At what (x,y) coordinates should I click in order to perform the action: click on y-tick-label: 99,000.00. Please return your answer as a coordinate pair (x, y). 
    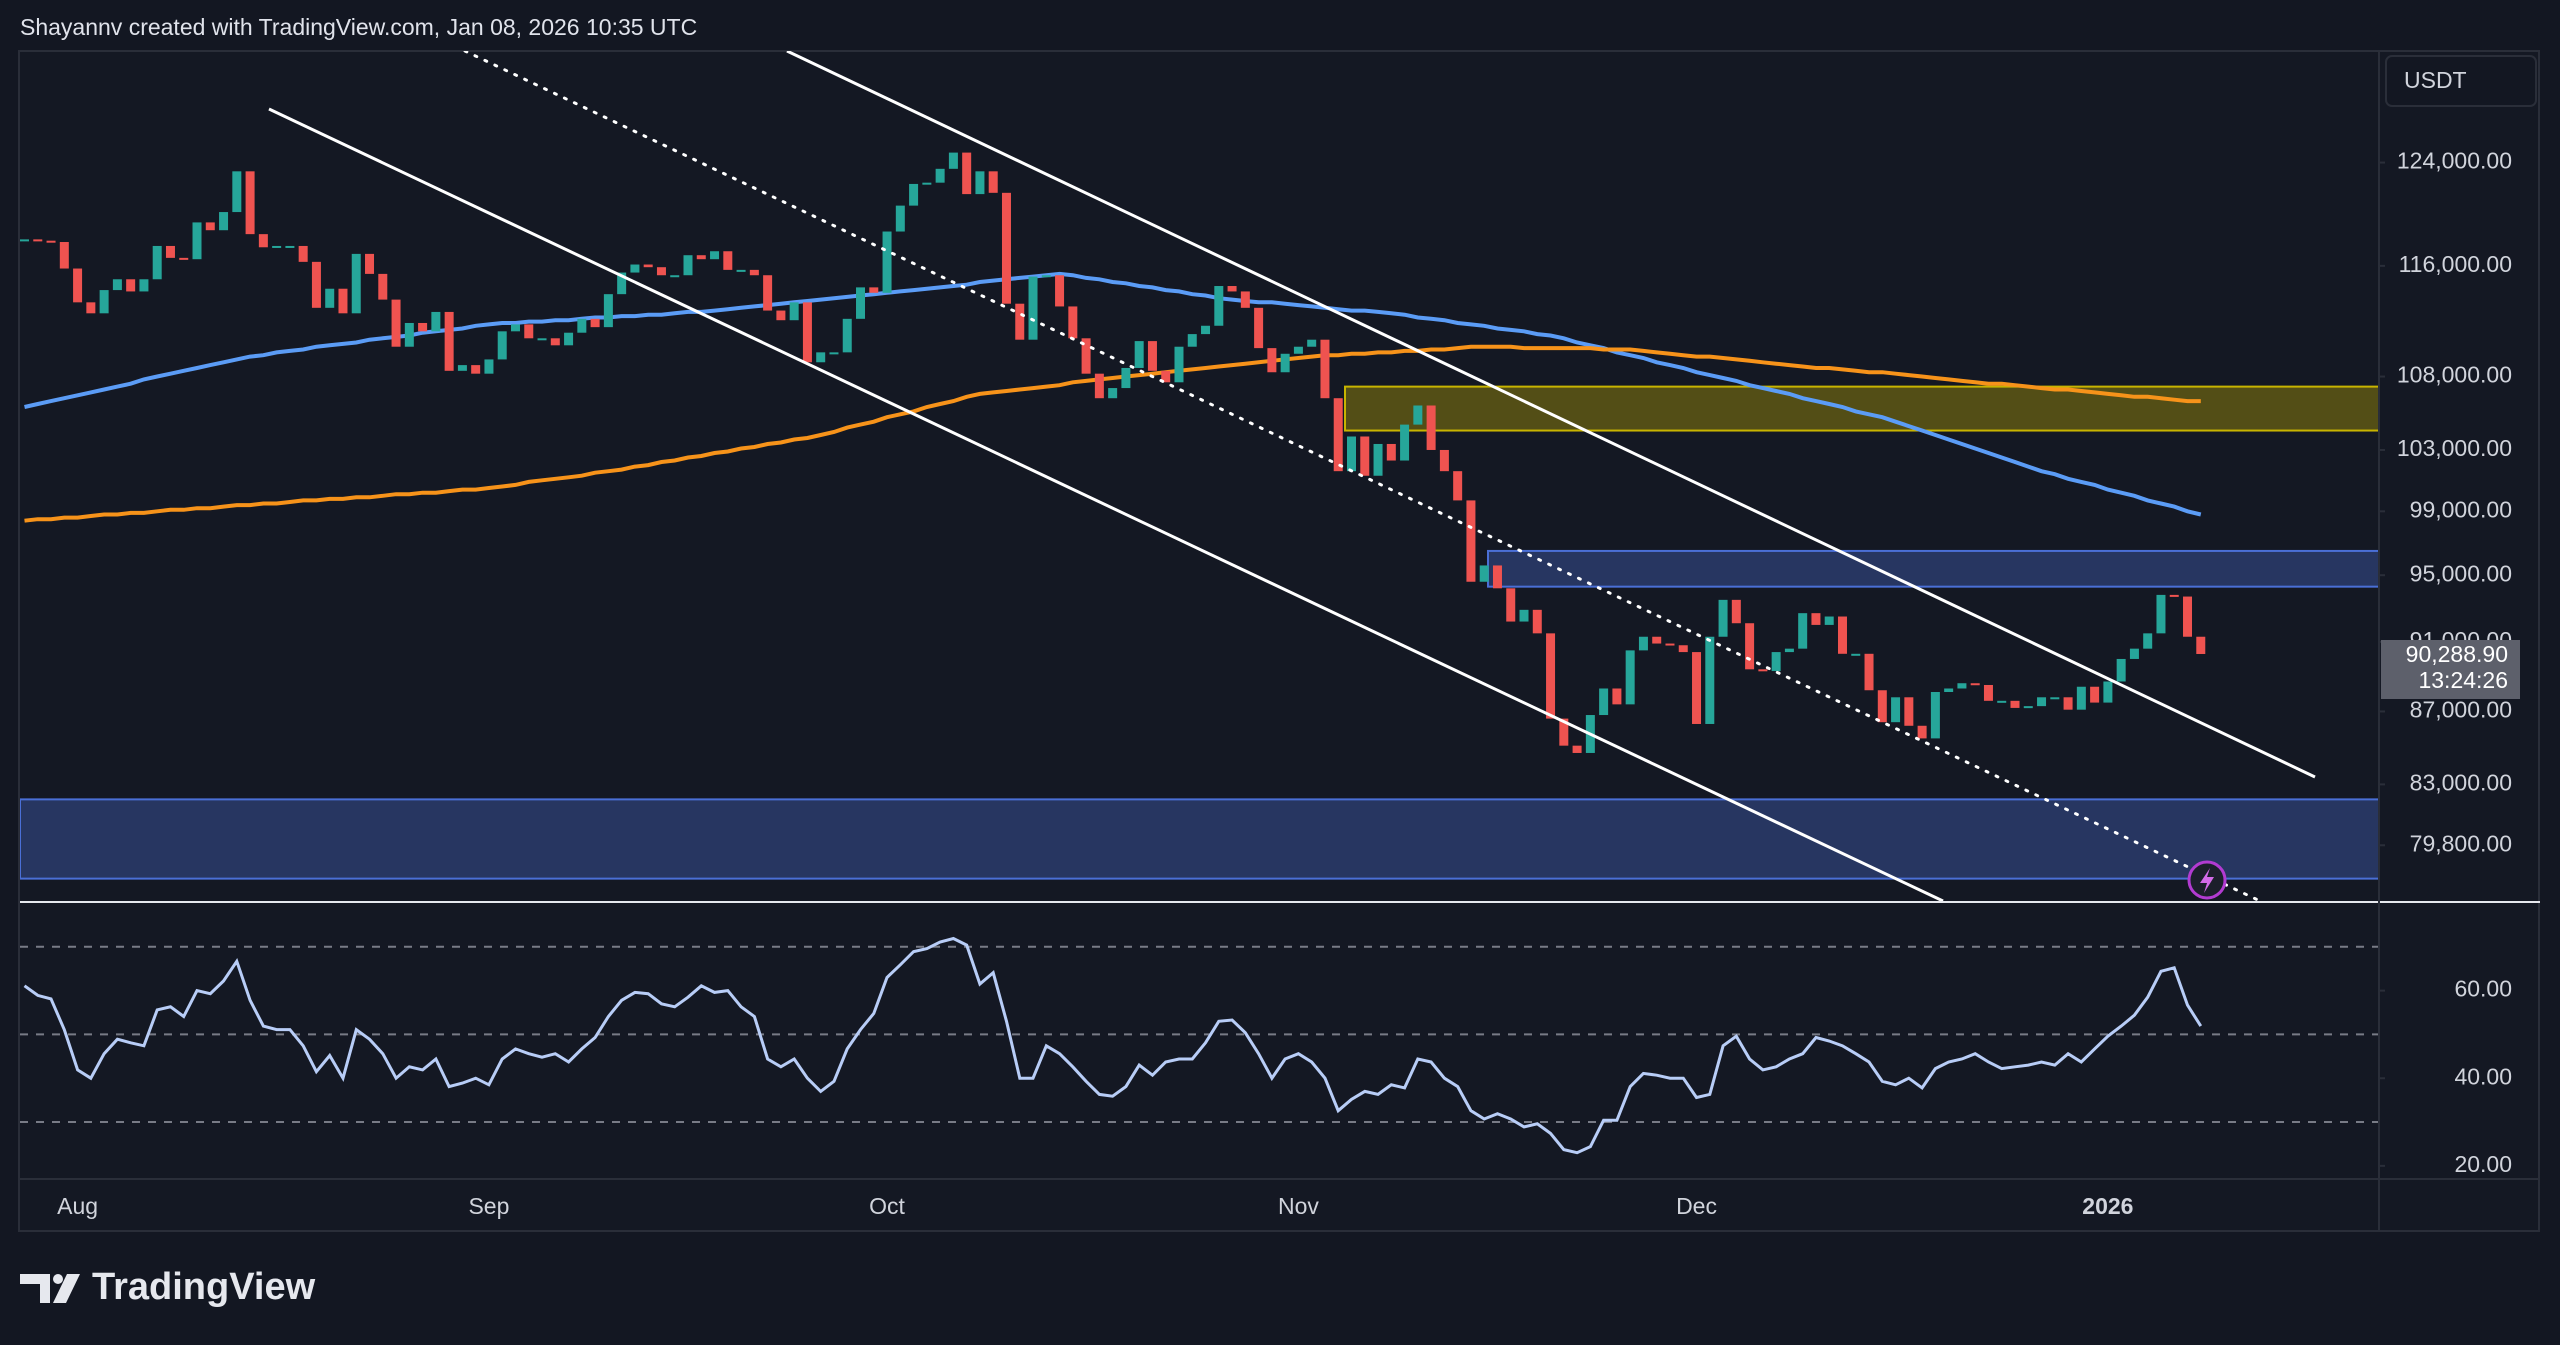
    Looking at the image, I should click on (2461, 509).